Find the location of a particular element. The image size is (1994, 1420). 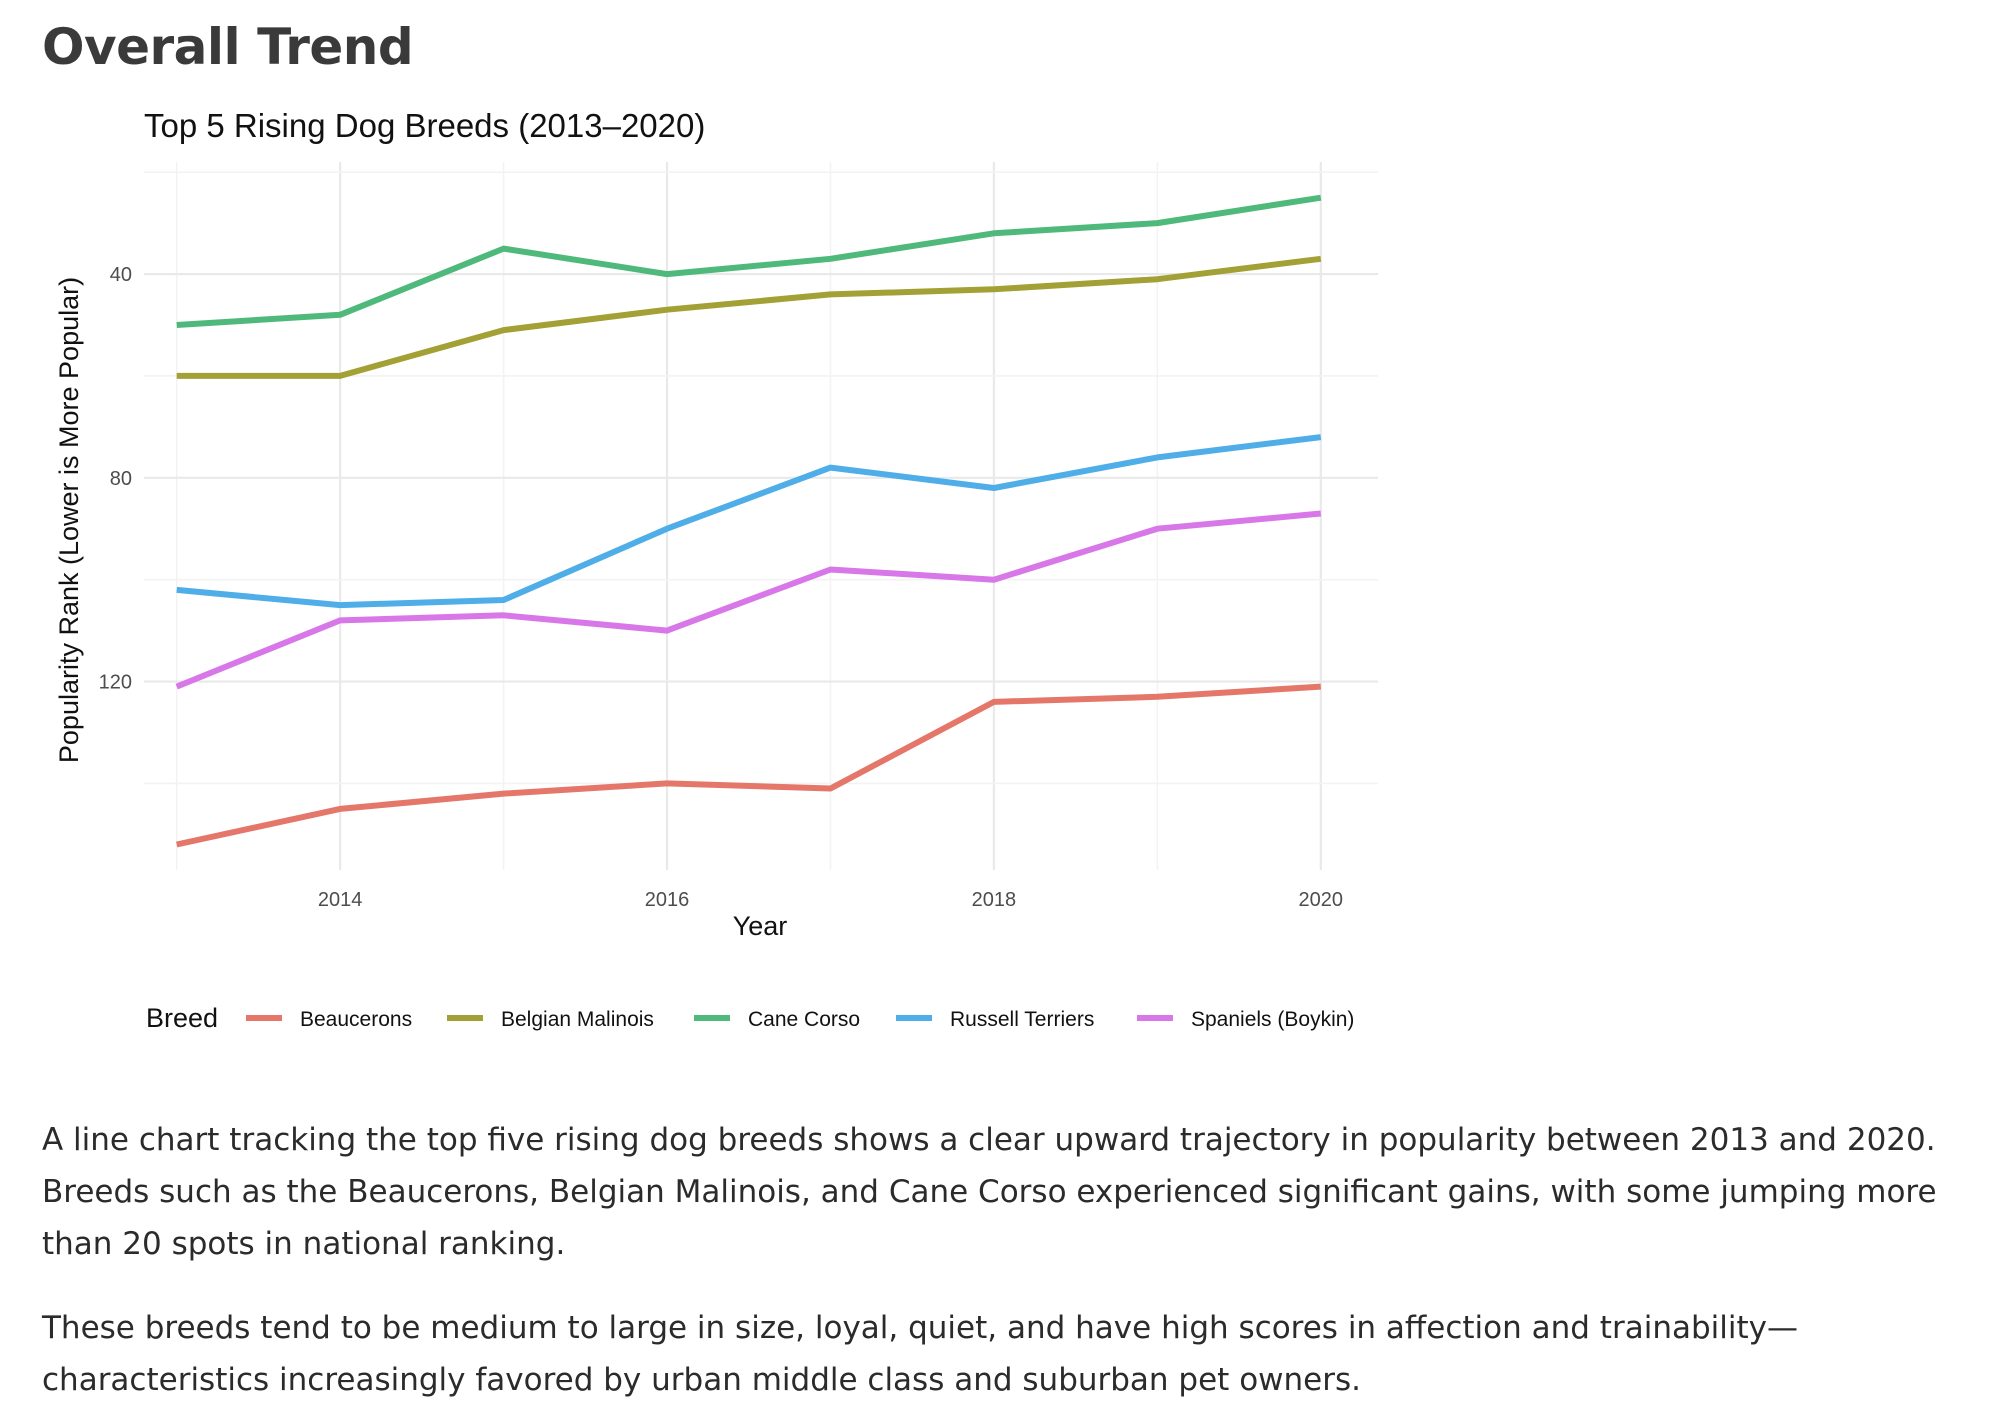

y-axis-title: Popularity Rank (Lower is More Popular) is located at coordinates (69, 520).